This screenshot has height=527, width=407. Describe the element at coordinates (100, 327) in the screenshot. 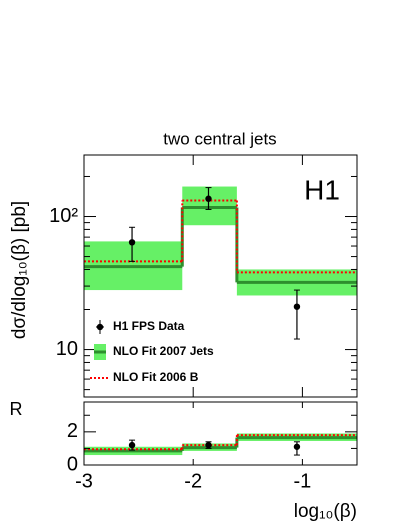

I see `legend-marker` at that location.